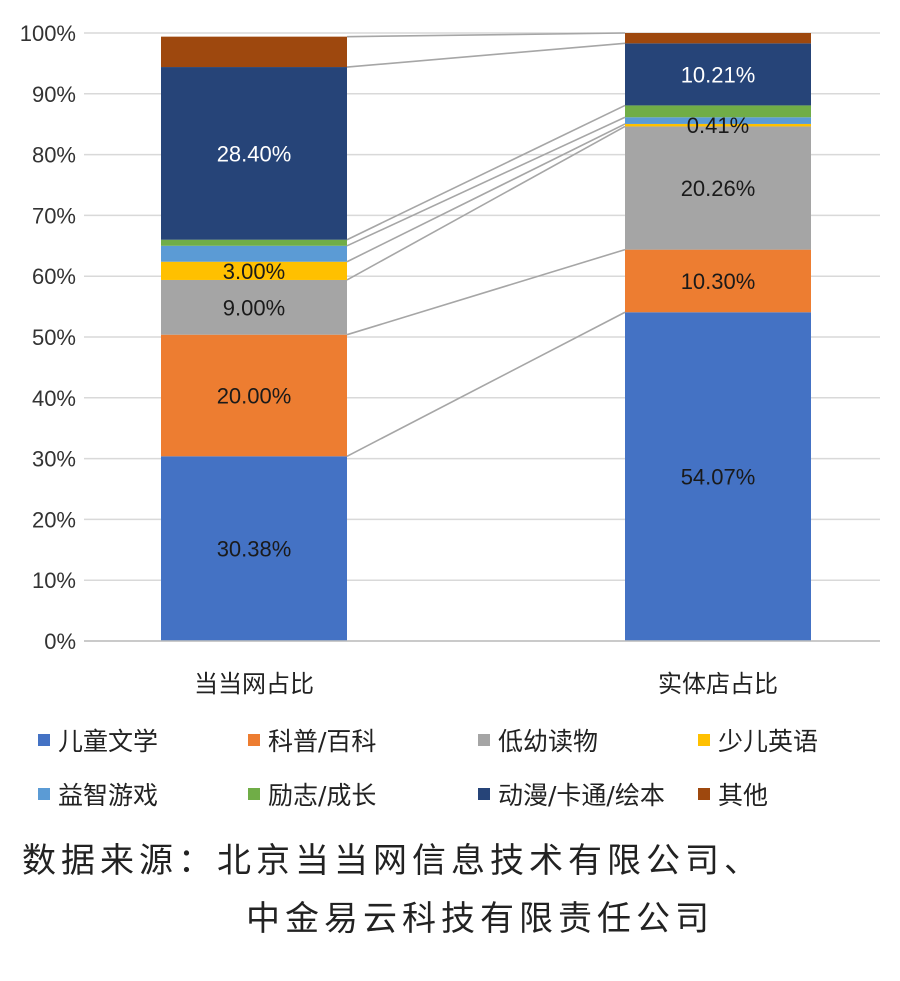 Image resolution: width=900 pixels, height=981 pixels. I want to click on legend-label: 励志/成长, so click(322, 794).